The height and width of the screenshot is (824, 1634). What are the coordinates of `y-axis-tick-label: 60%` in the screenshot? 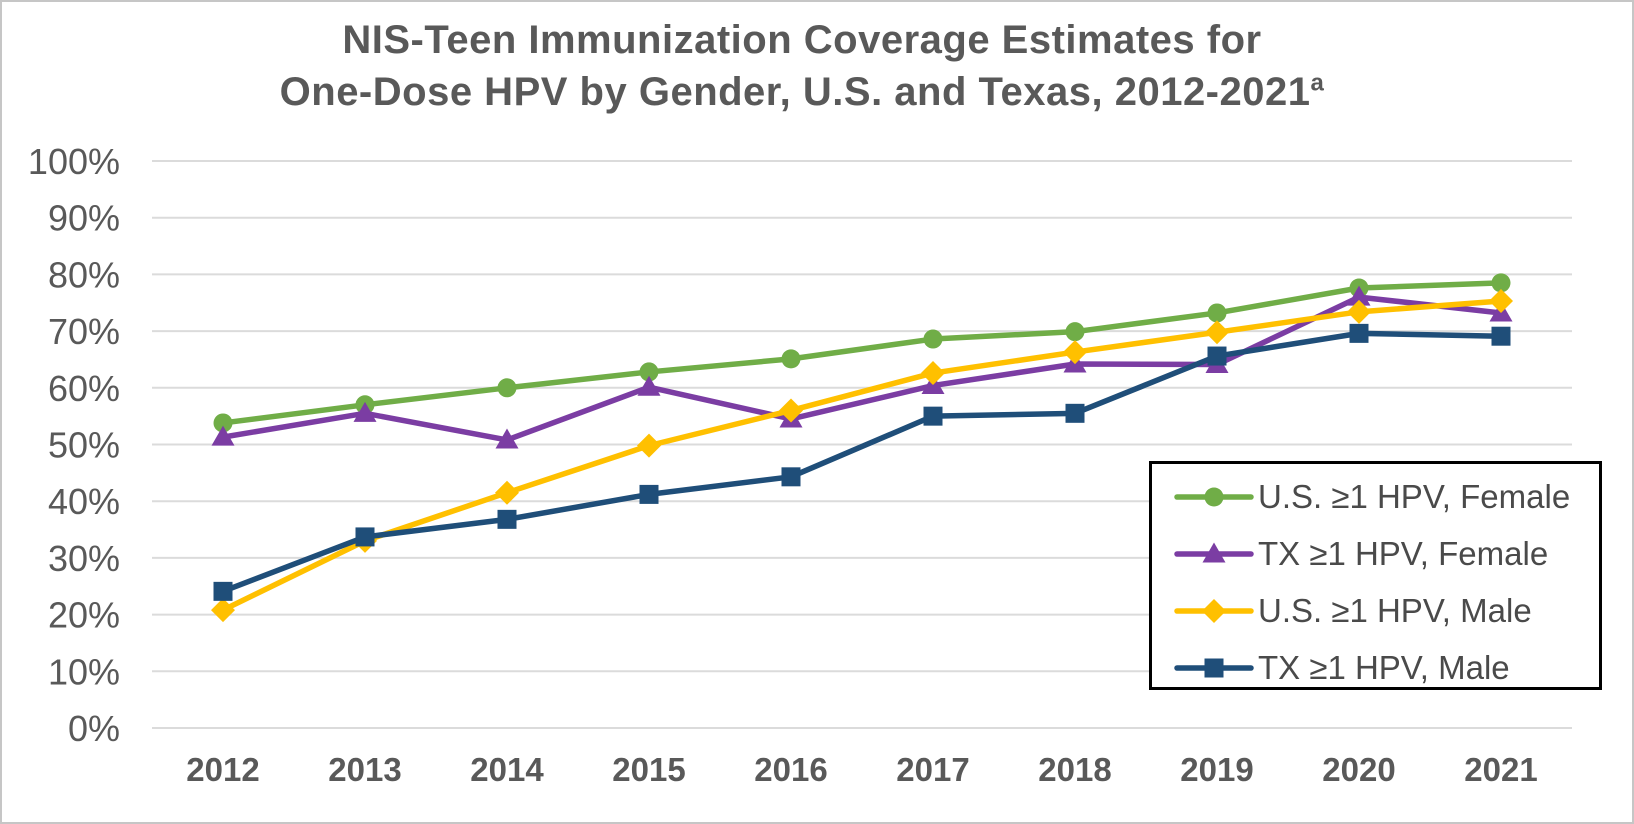 It's located at (84, 388).